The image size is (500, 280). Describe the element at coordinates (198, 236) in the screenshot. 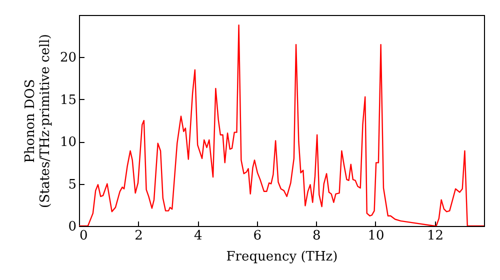

I see `x-tick-label: 4` at that location.